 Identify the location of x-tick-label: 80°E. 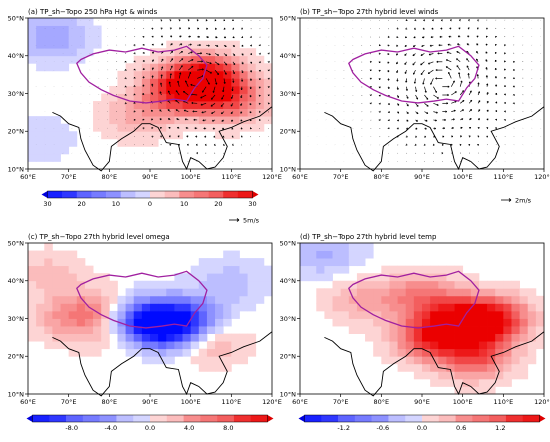
(382, 402).